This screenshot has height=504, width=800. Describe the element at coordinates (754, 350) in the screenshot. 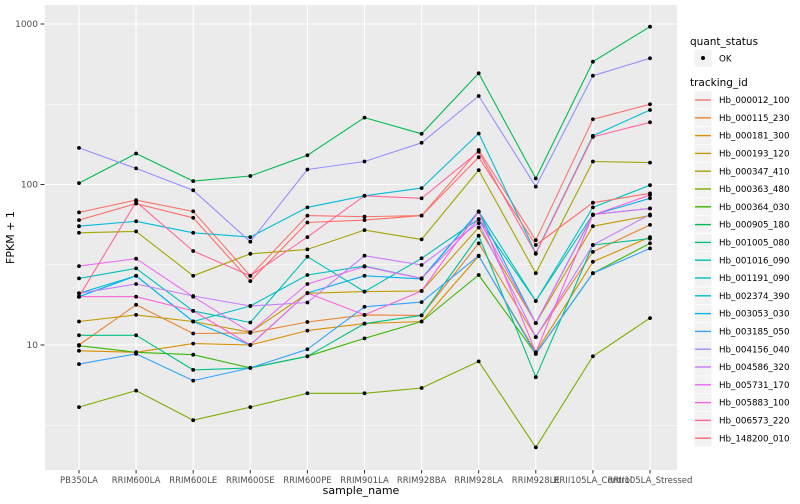

I see `legend-label-Hb_004156_040: Hb_004156_040` at that location.